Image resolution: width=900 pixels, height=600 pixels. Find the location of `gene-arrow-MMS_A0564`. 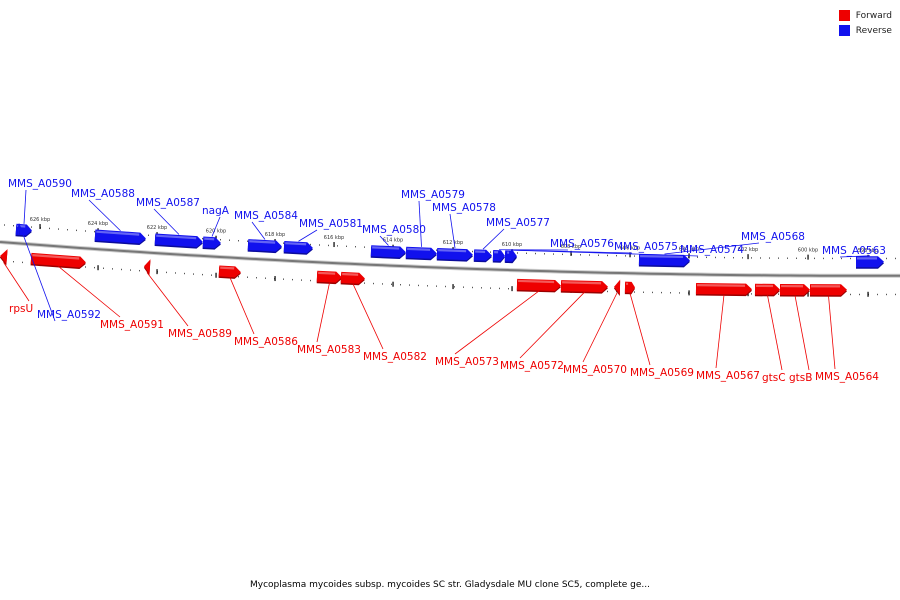

gene-arrow-MMS_A0564 is located at coordinates (828, 290).